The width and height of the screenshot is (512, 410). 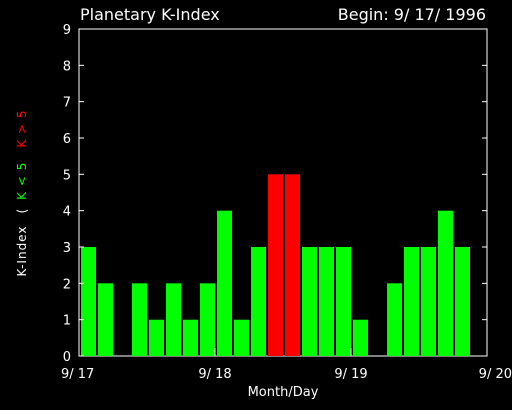 What do you see at coordinates (214, 374) in the screenshot?
I see `x-tick-label-1: 9/ 18` at bounding box center [214, 374].